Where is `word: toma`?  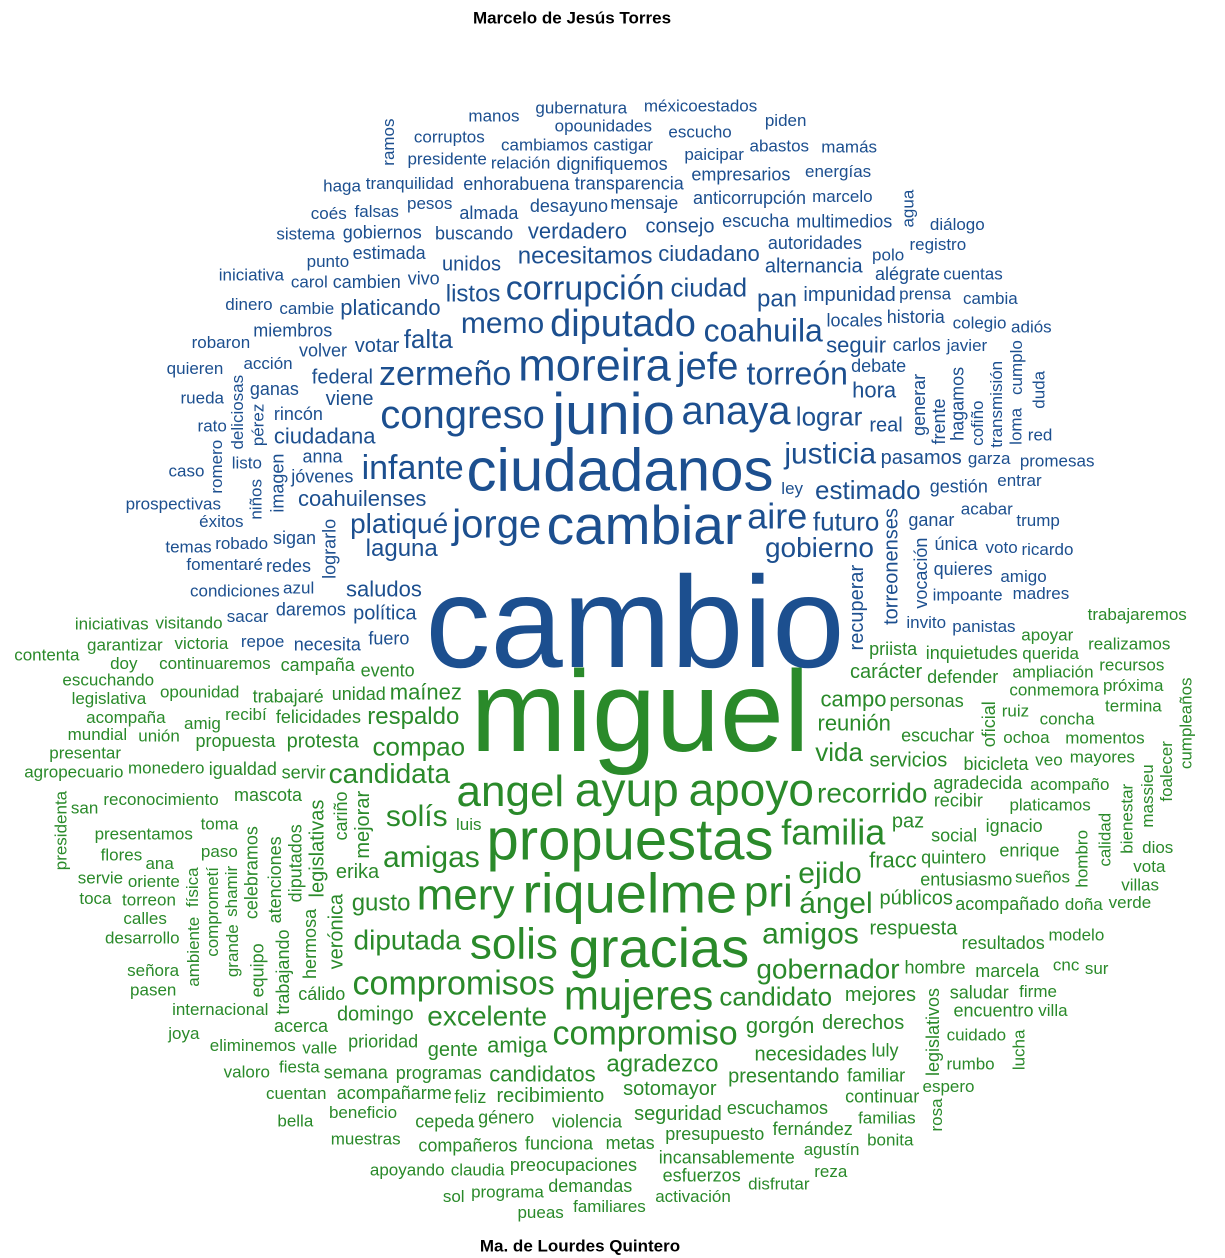
word: toma is located at coordinates (220, 823).